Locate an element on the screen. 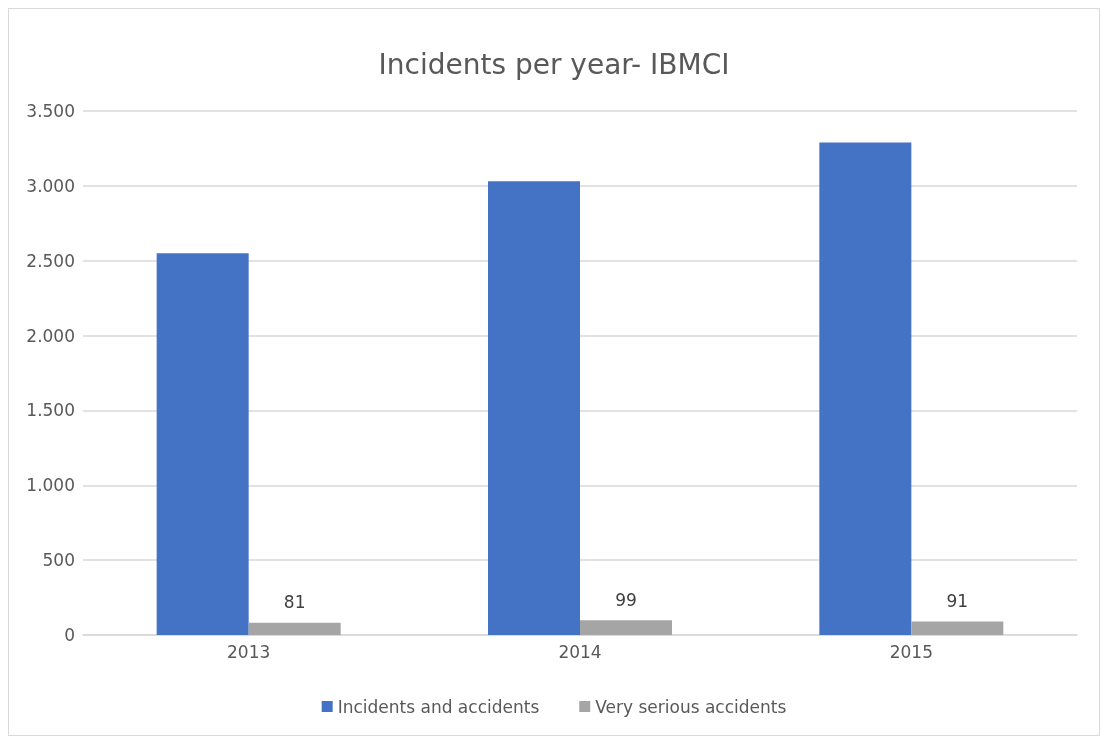 Image resolution: width=1109 pixels, height=745 pixels. x-tick-label: 2013 is located at coordinates (249, 651).